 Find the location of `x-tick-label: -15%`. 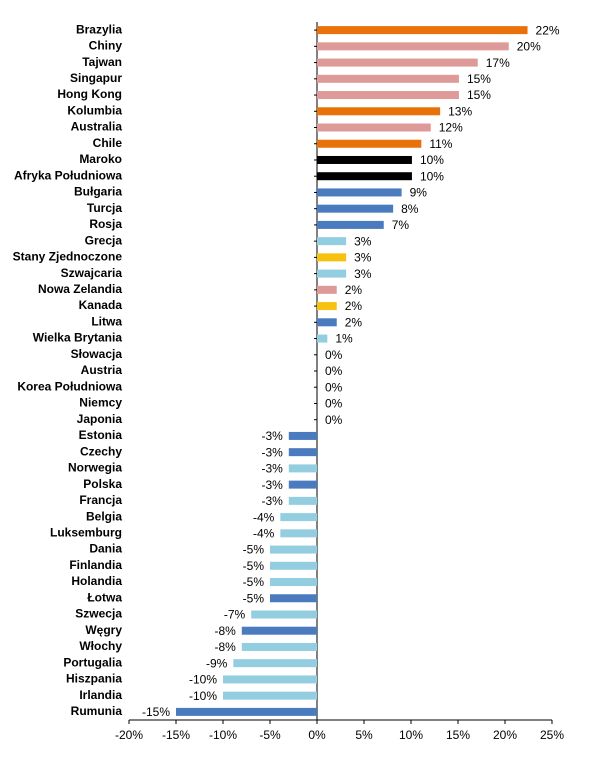

x-tick-label: -15% is located at coordinates (176, 735).